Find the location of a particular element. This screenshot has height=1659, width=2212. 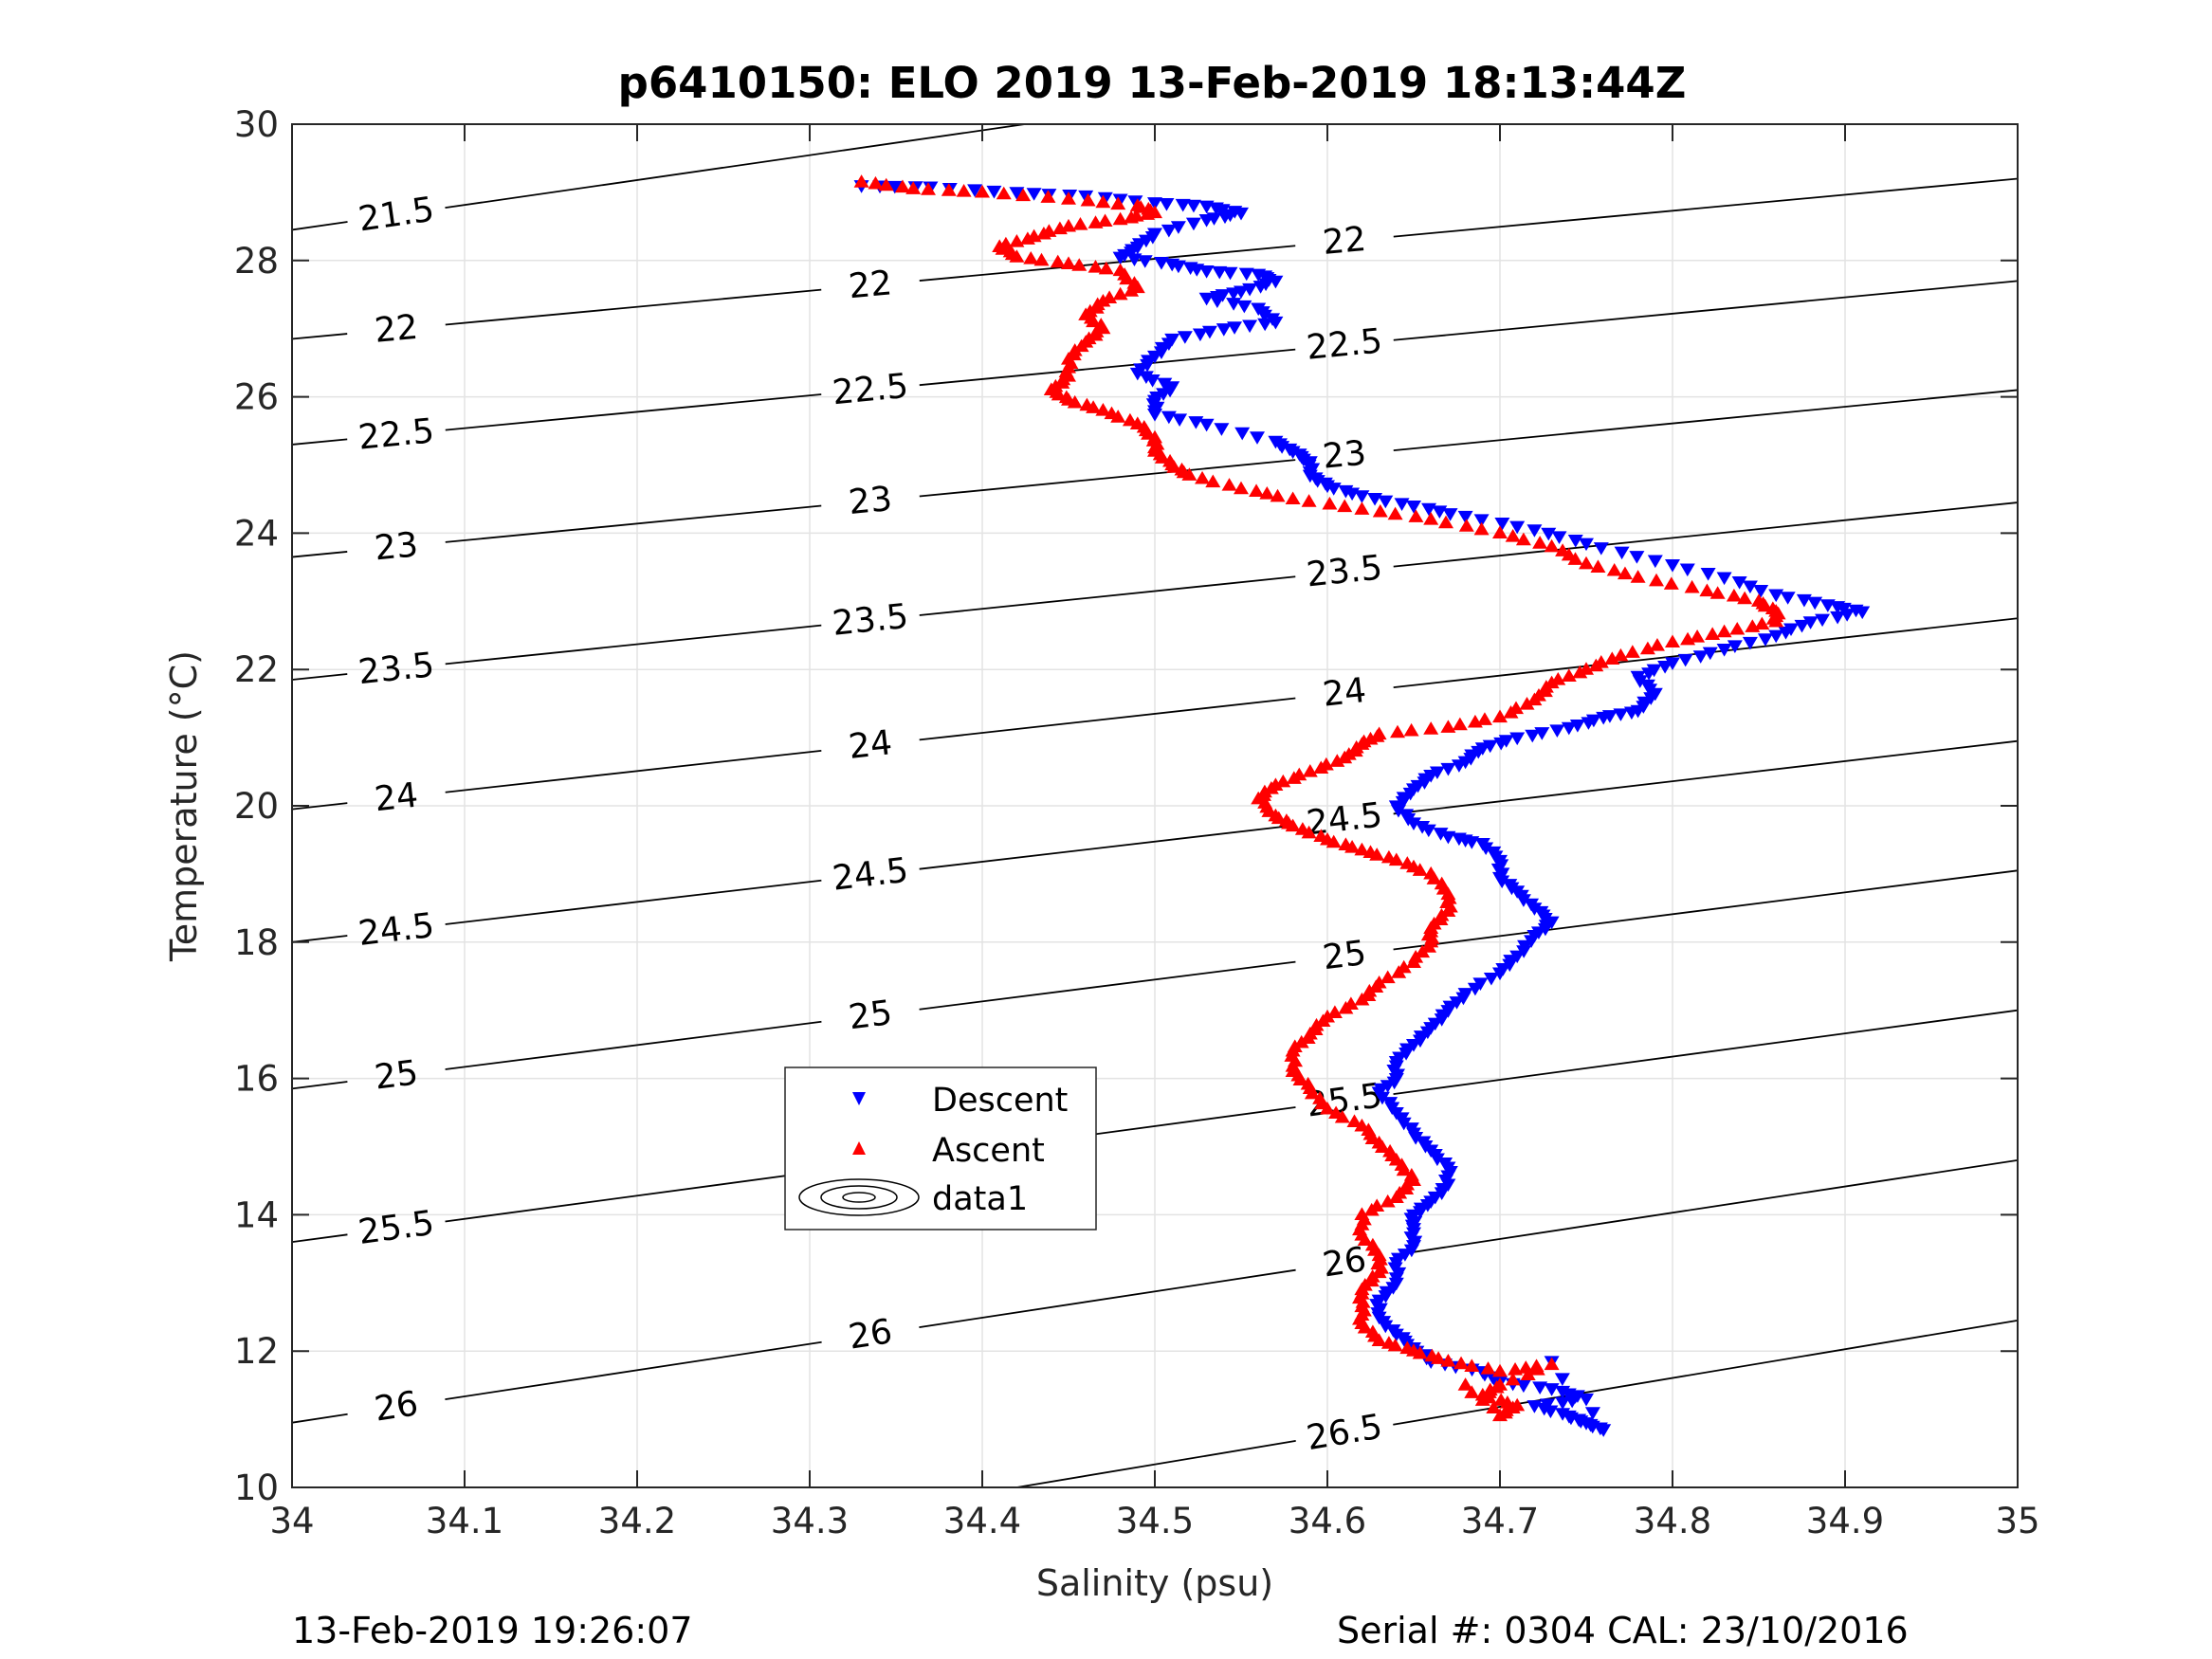

contour-label: 23 is located at coordinates (870, 501).